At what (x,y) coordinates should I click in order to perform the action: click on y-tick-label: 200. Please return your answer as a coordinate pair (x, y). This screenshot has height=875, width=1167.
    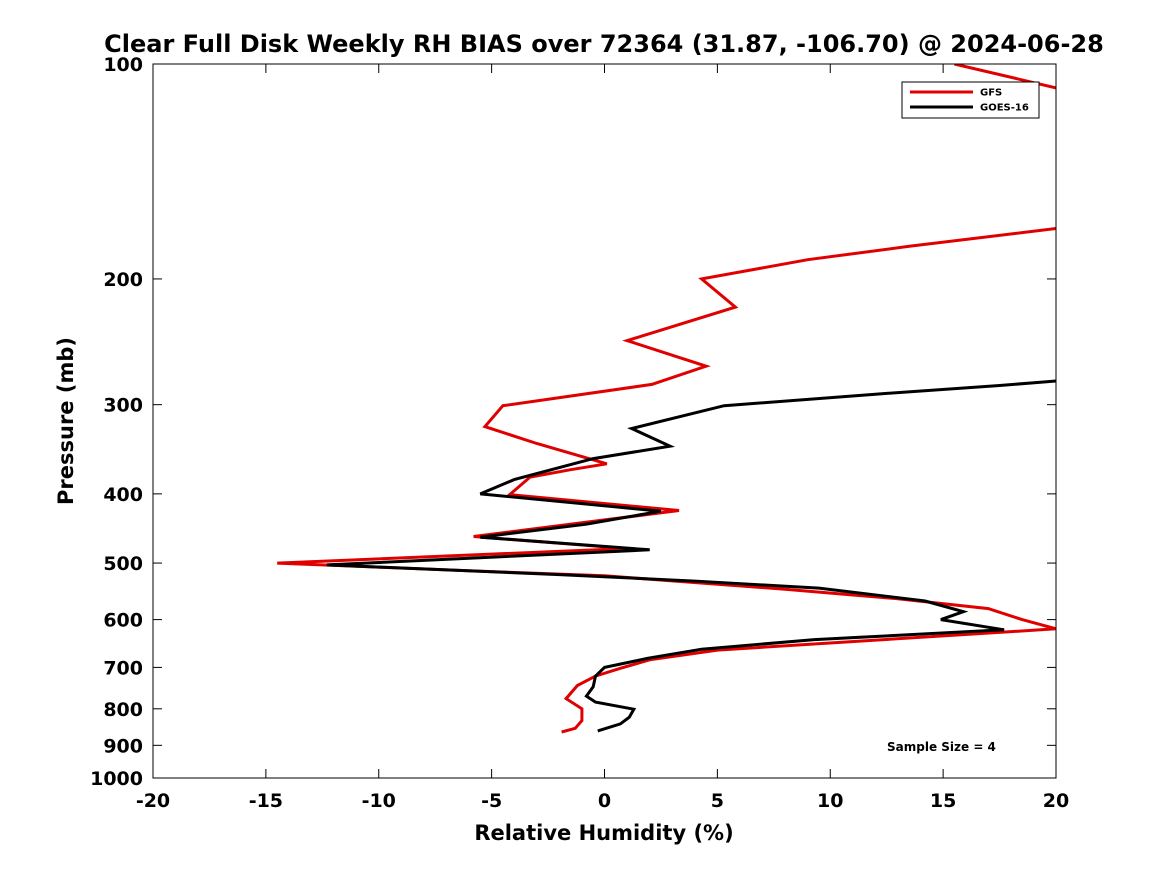
    Looking at the image, I should click on (123, 280).